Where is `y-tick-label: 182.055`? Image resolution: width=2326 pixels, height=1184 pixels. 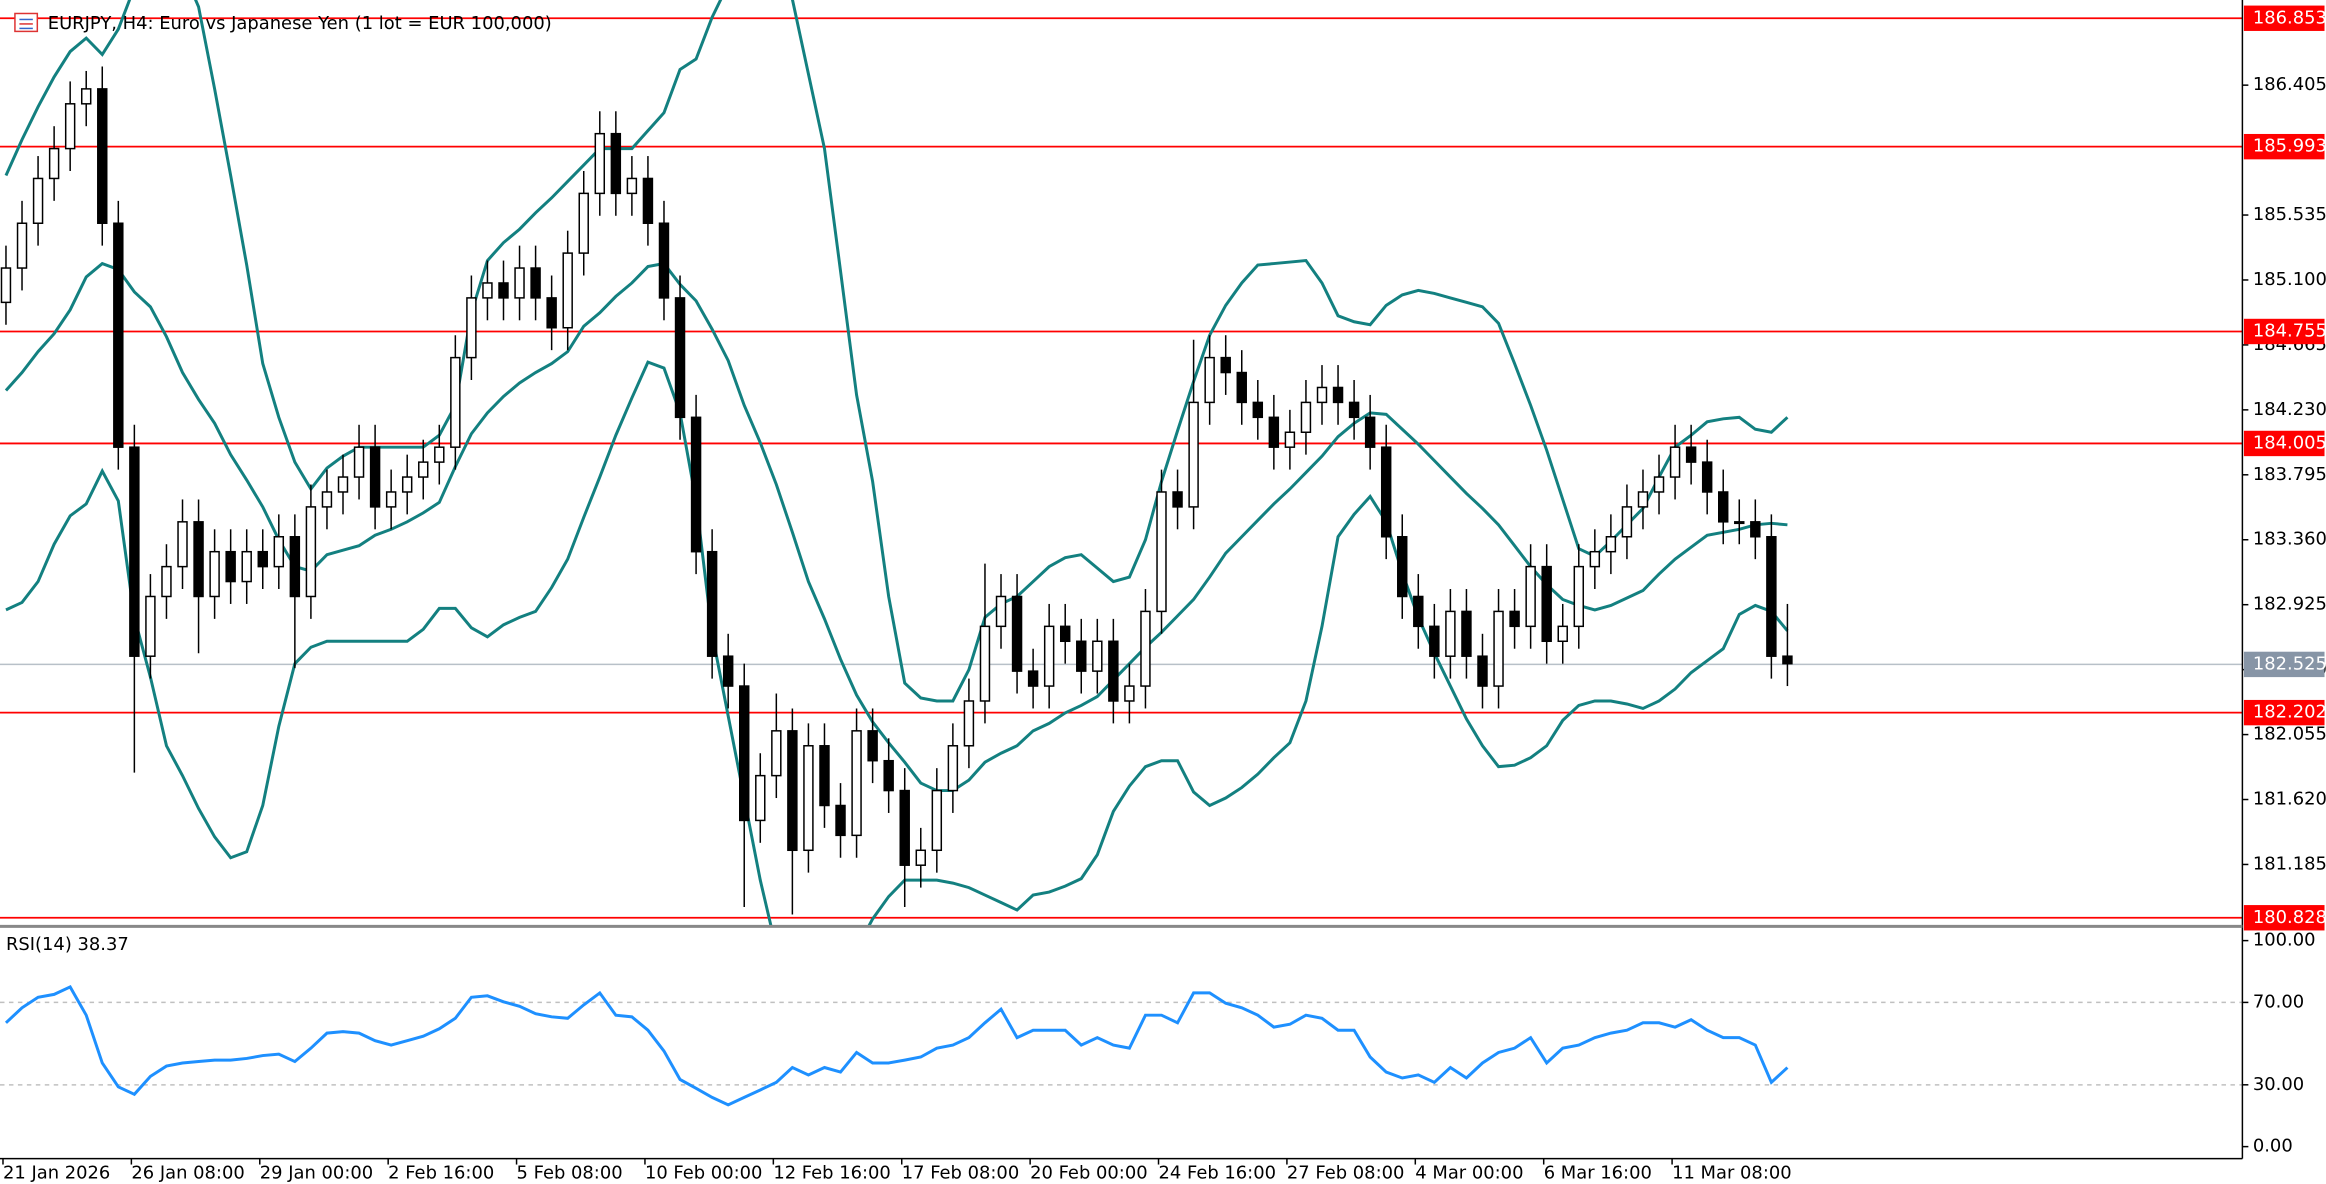 y-tick-label: 182.055 is located at coordinates (2289, 734).